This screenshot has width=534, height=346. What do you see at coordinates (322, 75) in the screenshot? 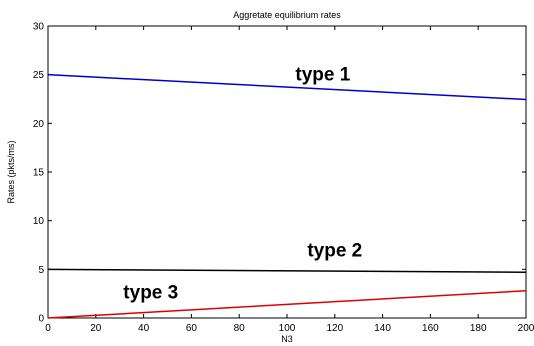
I see `series-annotation: type 1` at bounding box center [322, 75].